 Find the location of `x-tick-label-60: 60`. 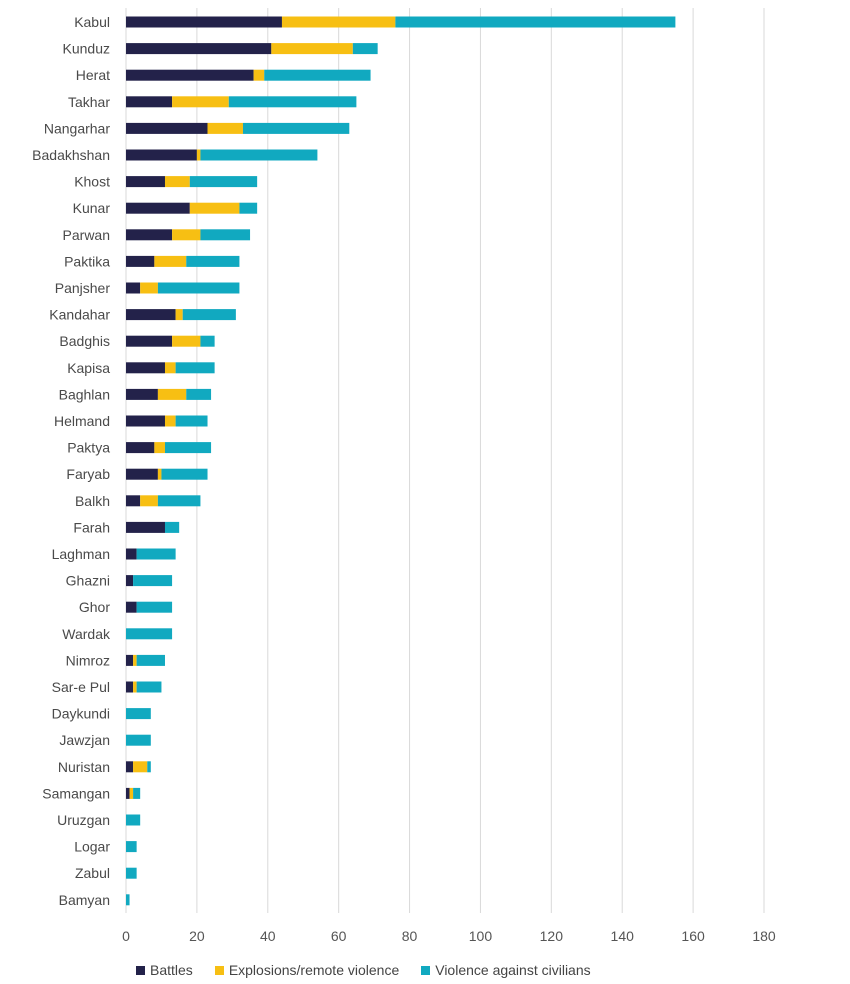

x-tick-label-60: 60 is located at coordinates (339, 936).